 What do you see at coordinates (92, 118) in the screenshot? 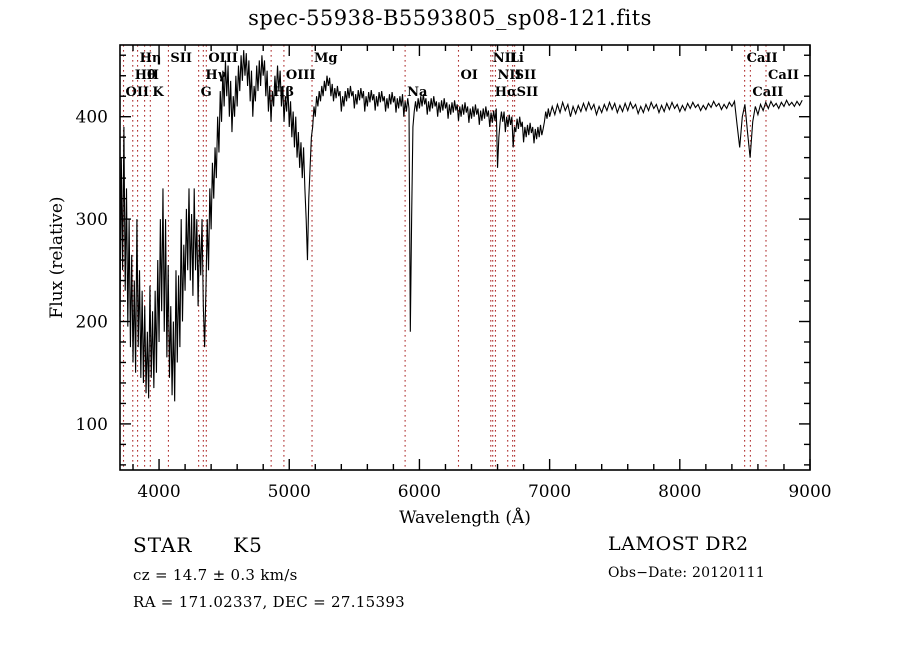
I see `y-tick-label: 400` at bounding box center [92, 118].